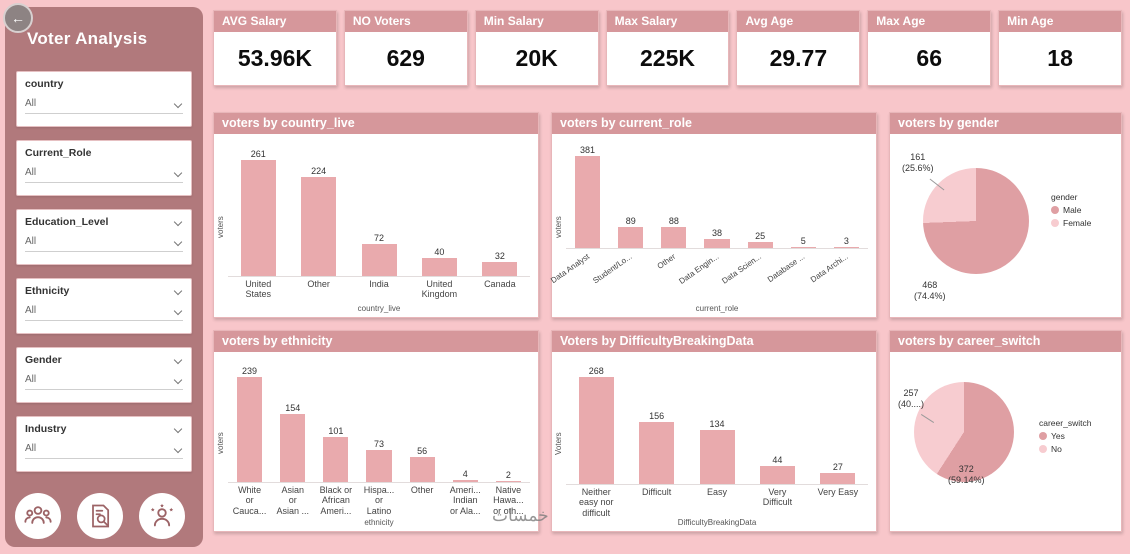  Describe the element at coordinates (1064, 197) in the screenshot. I see `legend-title: gender` at that location.